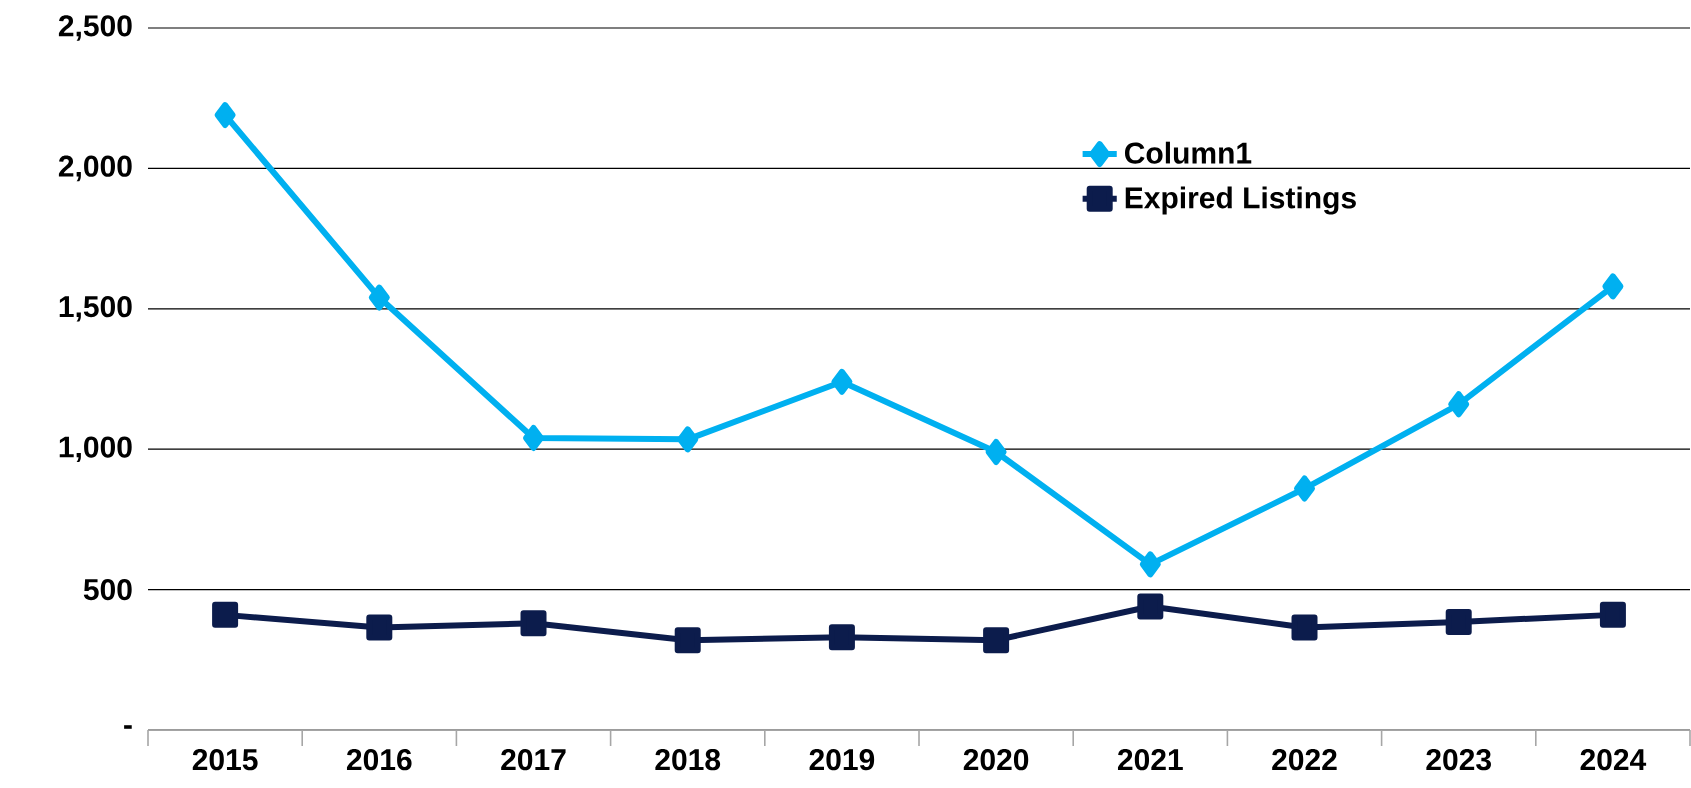 Image resolution: width=1691 pixels, height=788 pixels. I want to click on x-tick-label: 2015, so click(225, 760).